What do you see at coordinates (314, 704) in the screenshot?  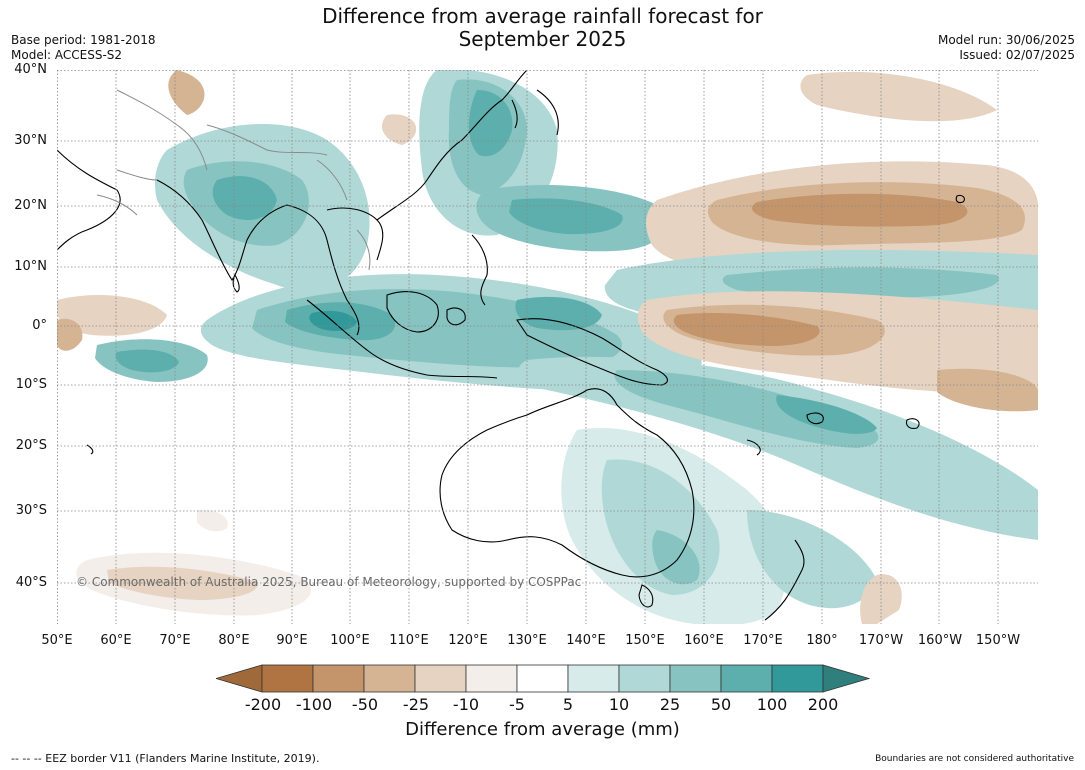 I see `colorbar-tick: -100` at bounding box center [314, 704].